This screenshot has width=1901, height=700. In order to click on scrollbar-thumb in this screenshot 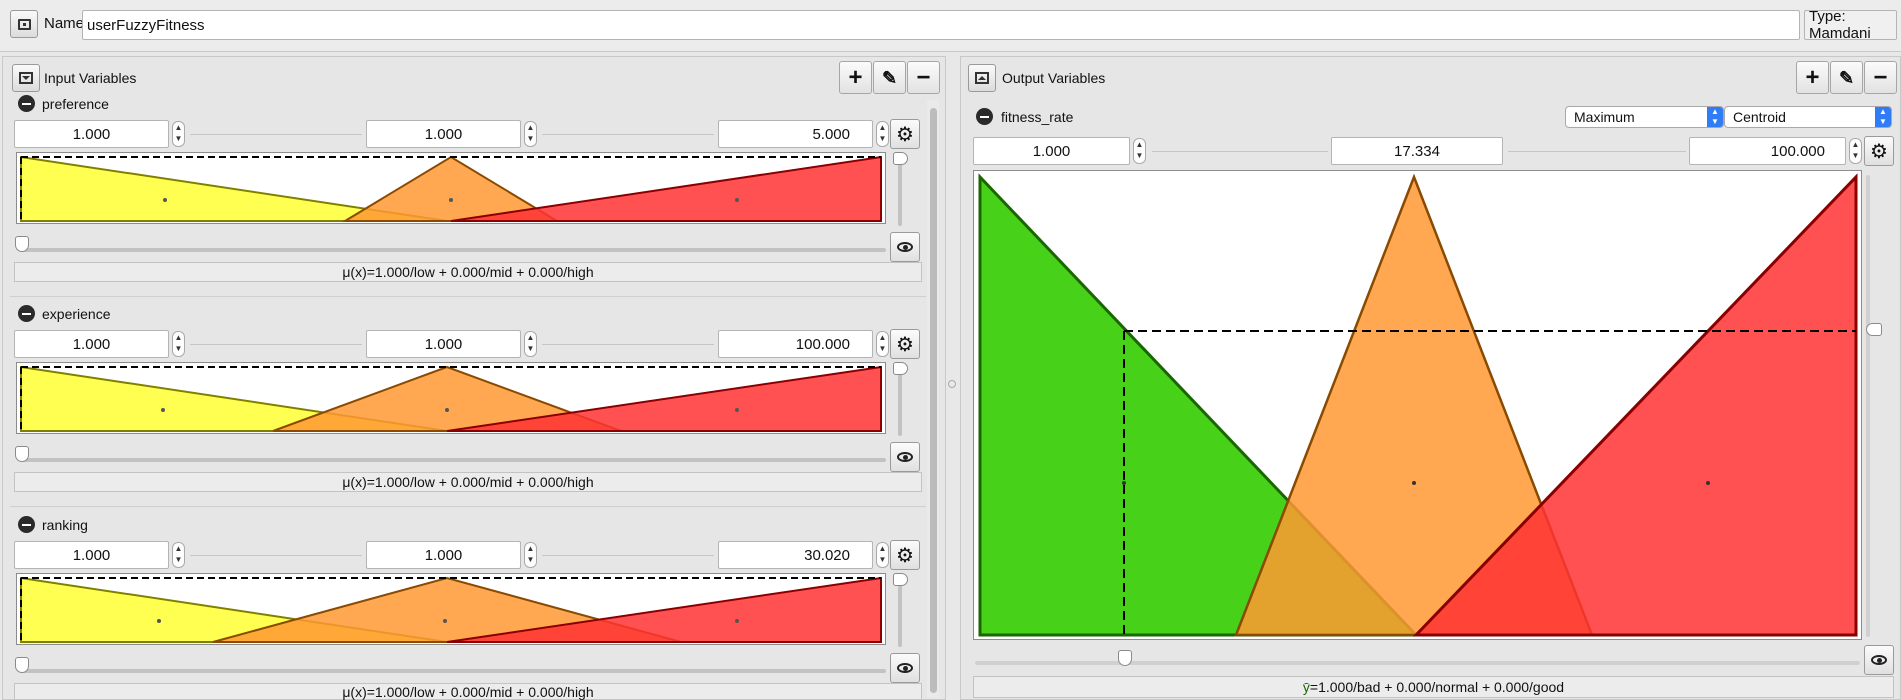, I will do `click(933, 400)`.